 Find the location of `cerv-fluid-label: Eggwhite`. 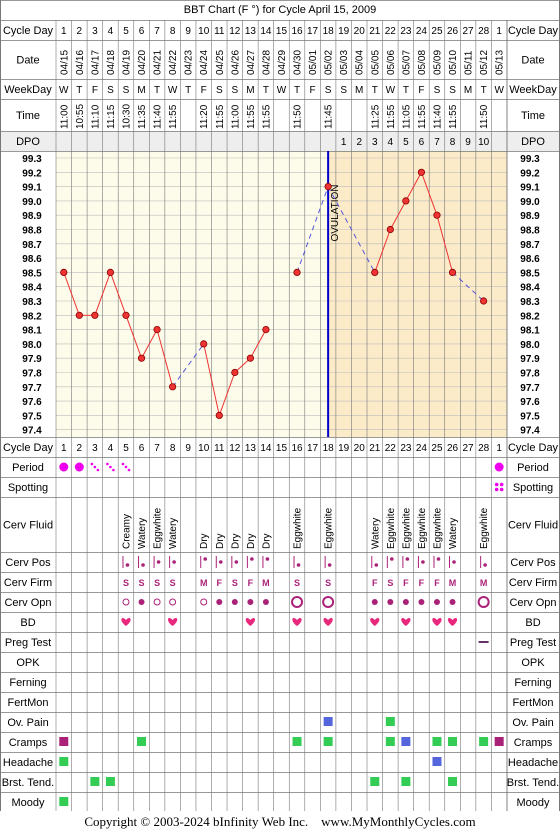

cerv-fluid-label: Eggwhite is located at coordinates (298, 528).